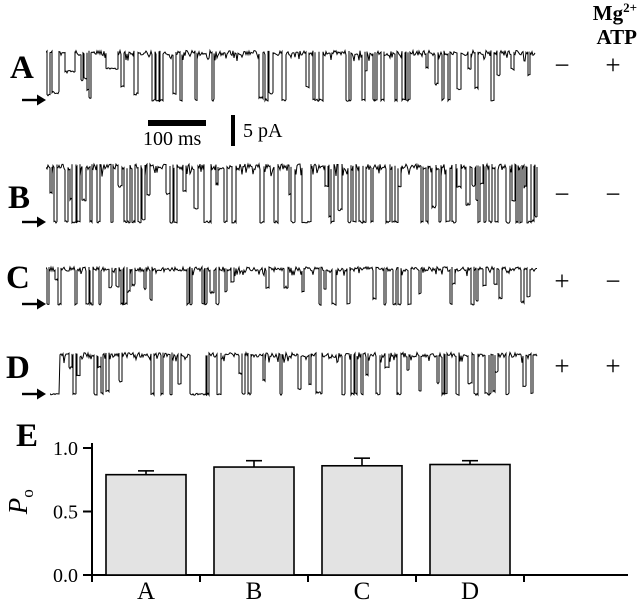  What do you see at coordinates (294, 374) in the screenshot?
I see `panel-d-trace` at bounding box center [294, 374].